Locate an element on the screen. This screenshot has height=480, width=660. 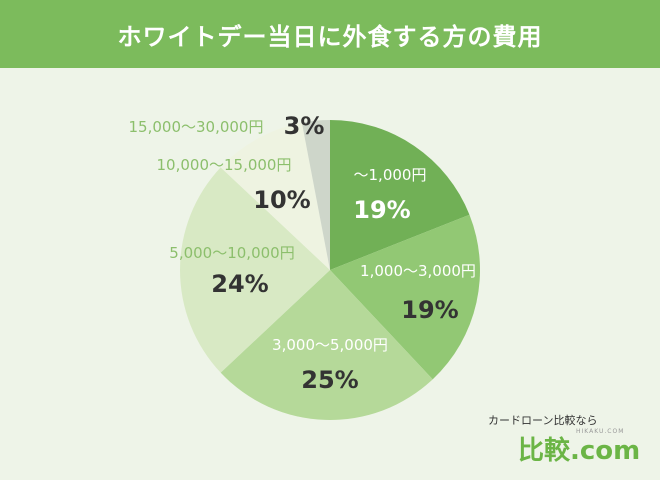
slice-category-label: 1,000〜3,000円 is located at coordinates (418, 271).